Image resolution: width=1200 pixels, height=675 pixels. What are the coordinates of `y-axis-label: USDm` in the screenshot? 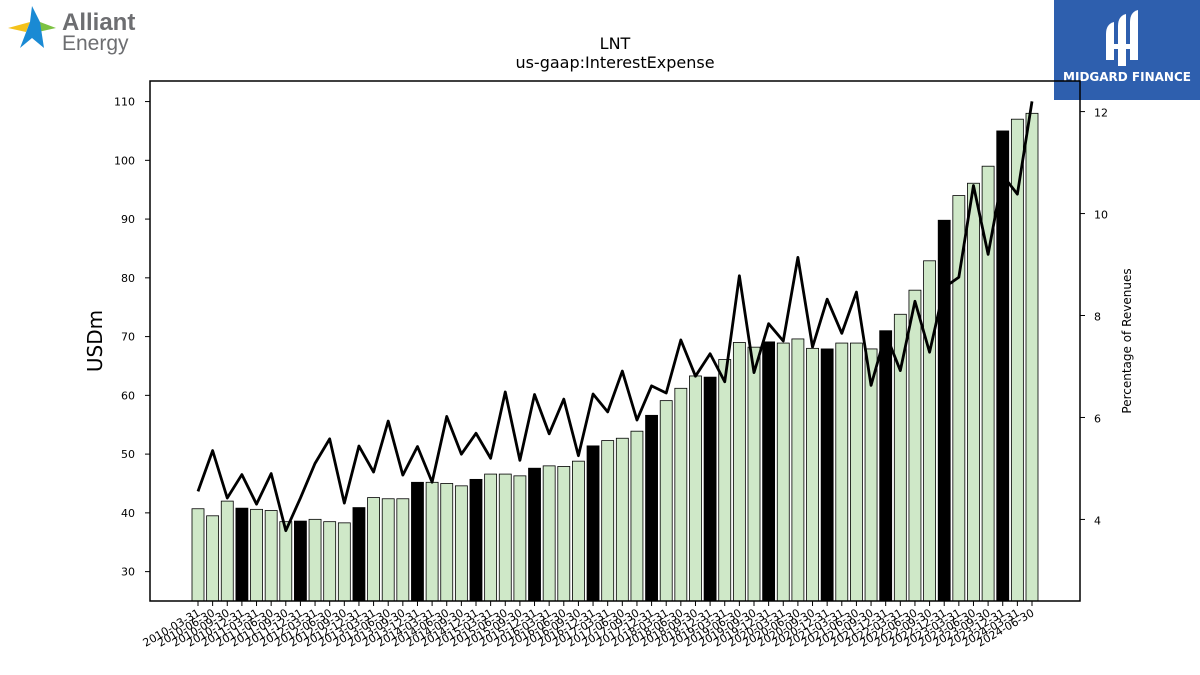 It's located at (95, 341).